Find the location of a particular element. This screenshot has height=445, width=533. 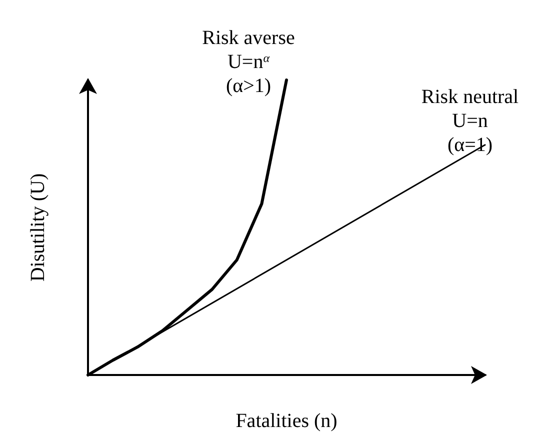

annotation: (α>1) is located at coordinates (249, 86).